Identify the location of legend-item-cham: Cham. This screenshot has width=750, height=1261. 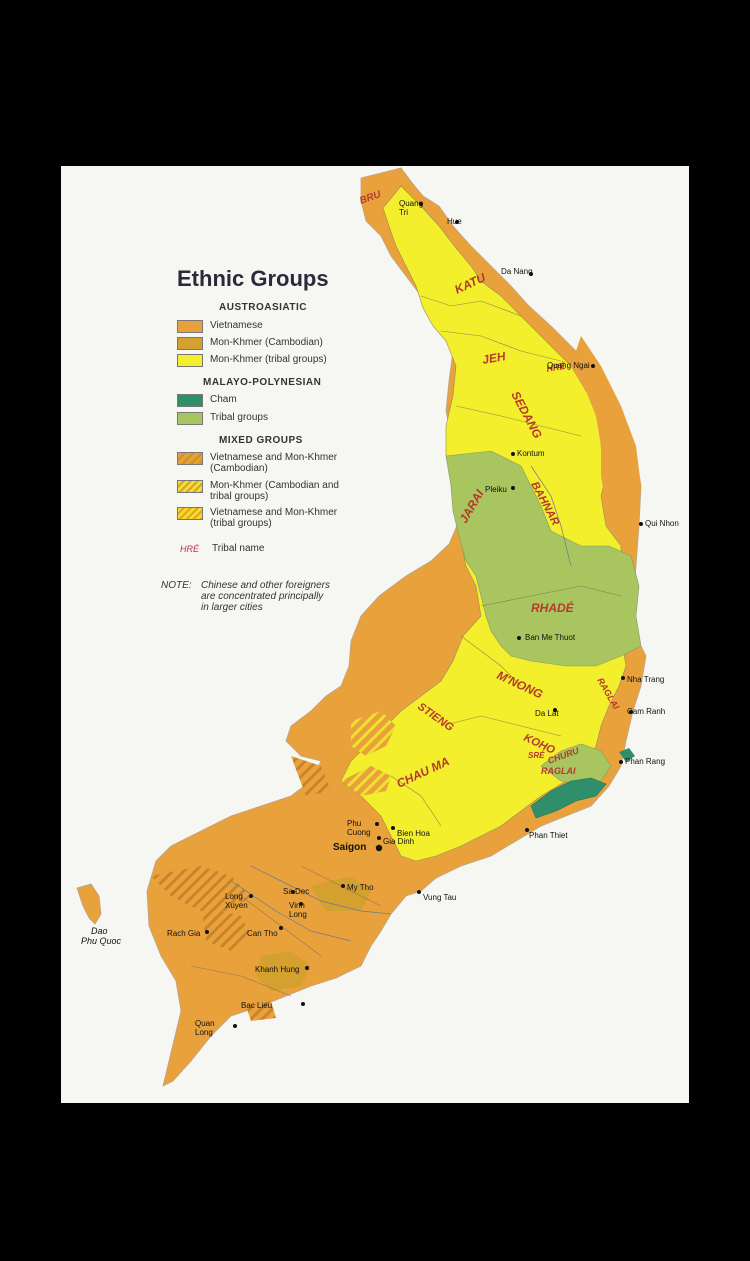
(207, 401).